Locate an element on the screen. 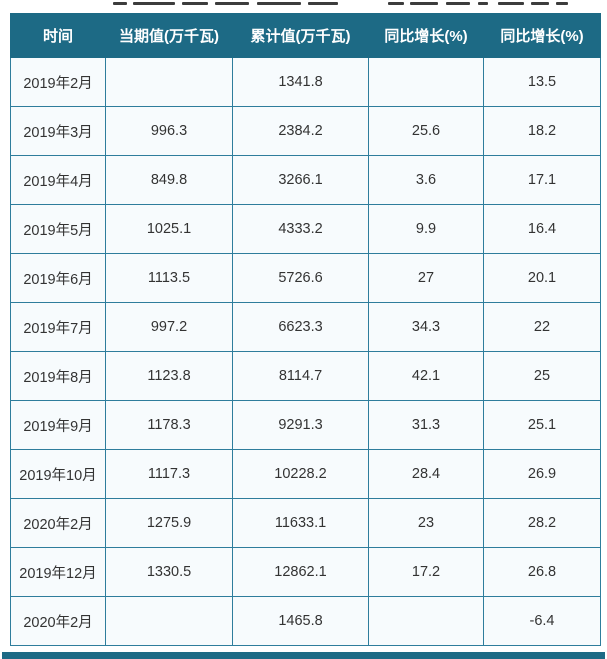  cell-yoy-growth-1: 23 is located at coordinates (426, 523).